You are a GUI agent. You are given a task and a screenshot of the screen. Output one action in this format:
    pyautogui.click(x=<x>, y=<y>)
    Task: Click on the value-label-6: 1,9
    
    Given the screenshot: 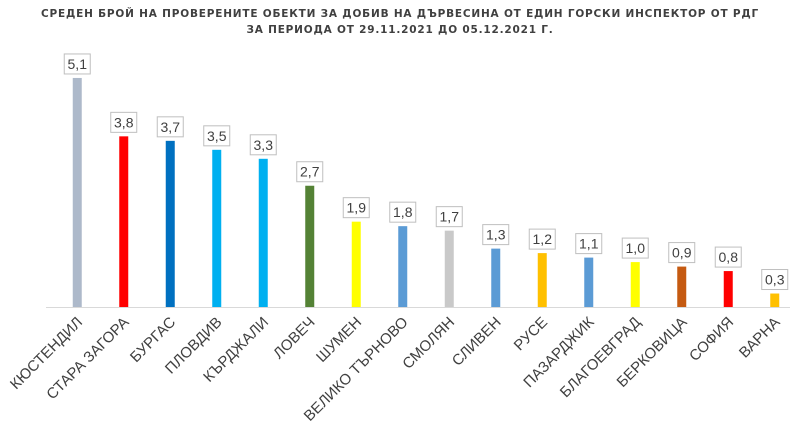 What is the action you would take?
    pyautogui.click(x=357, y=208)
    